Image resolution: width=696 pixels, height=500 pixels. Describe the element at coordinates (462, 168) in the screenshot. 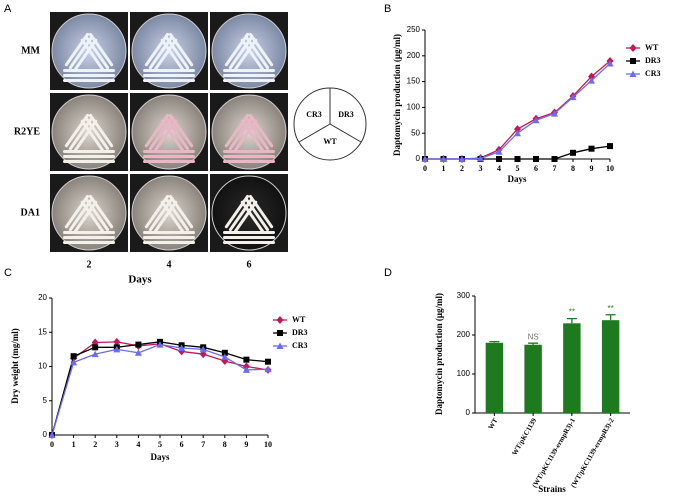

I see `x-tick-label: 2` at that location.